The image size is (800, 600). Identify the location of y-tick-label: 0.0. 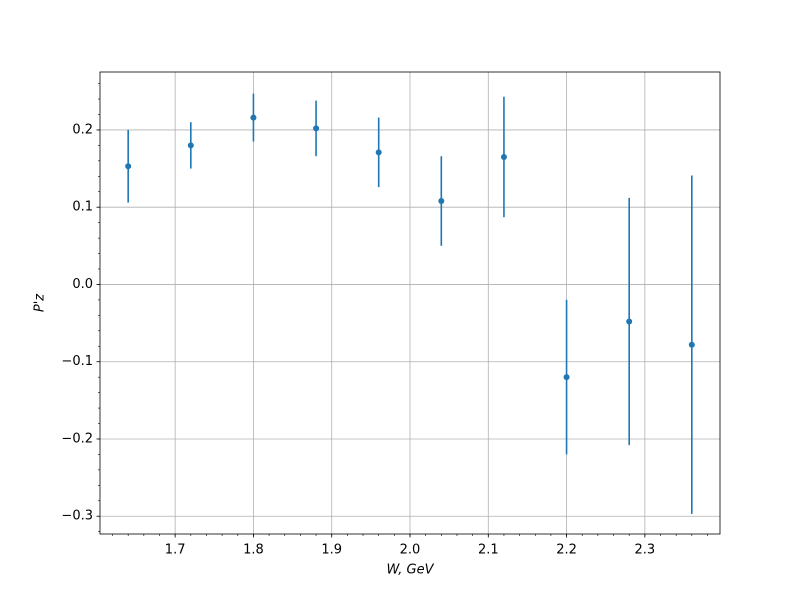
(82, 284).